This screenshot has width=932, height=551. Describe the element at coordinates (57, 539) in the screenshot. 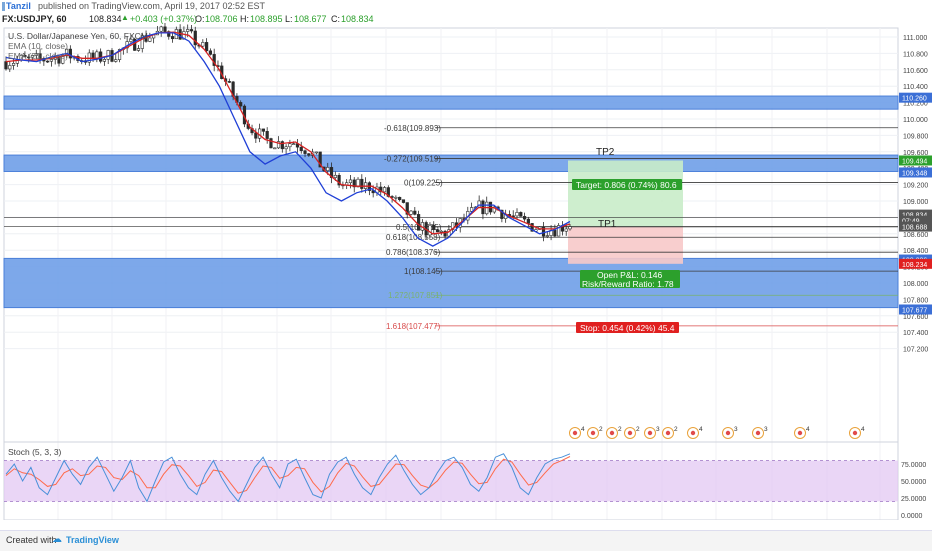

I see `cloud-icon: ☁` at that location.